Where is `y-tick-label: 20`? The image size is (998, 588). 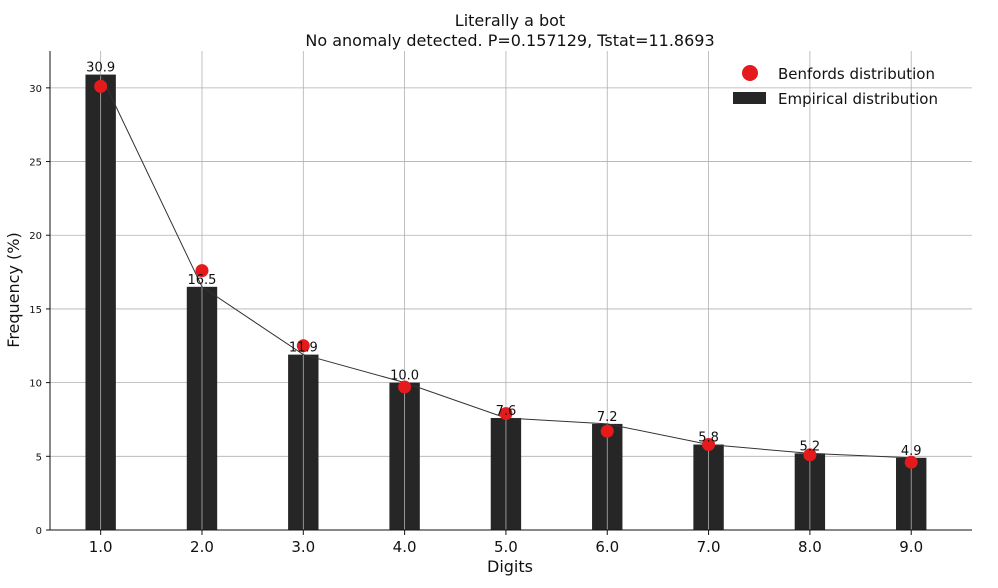
y-tick-label: 20 is located at coordinates (35, 236).